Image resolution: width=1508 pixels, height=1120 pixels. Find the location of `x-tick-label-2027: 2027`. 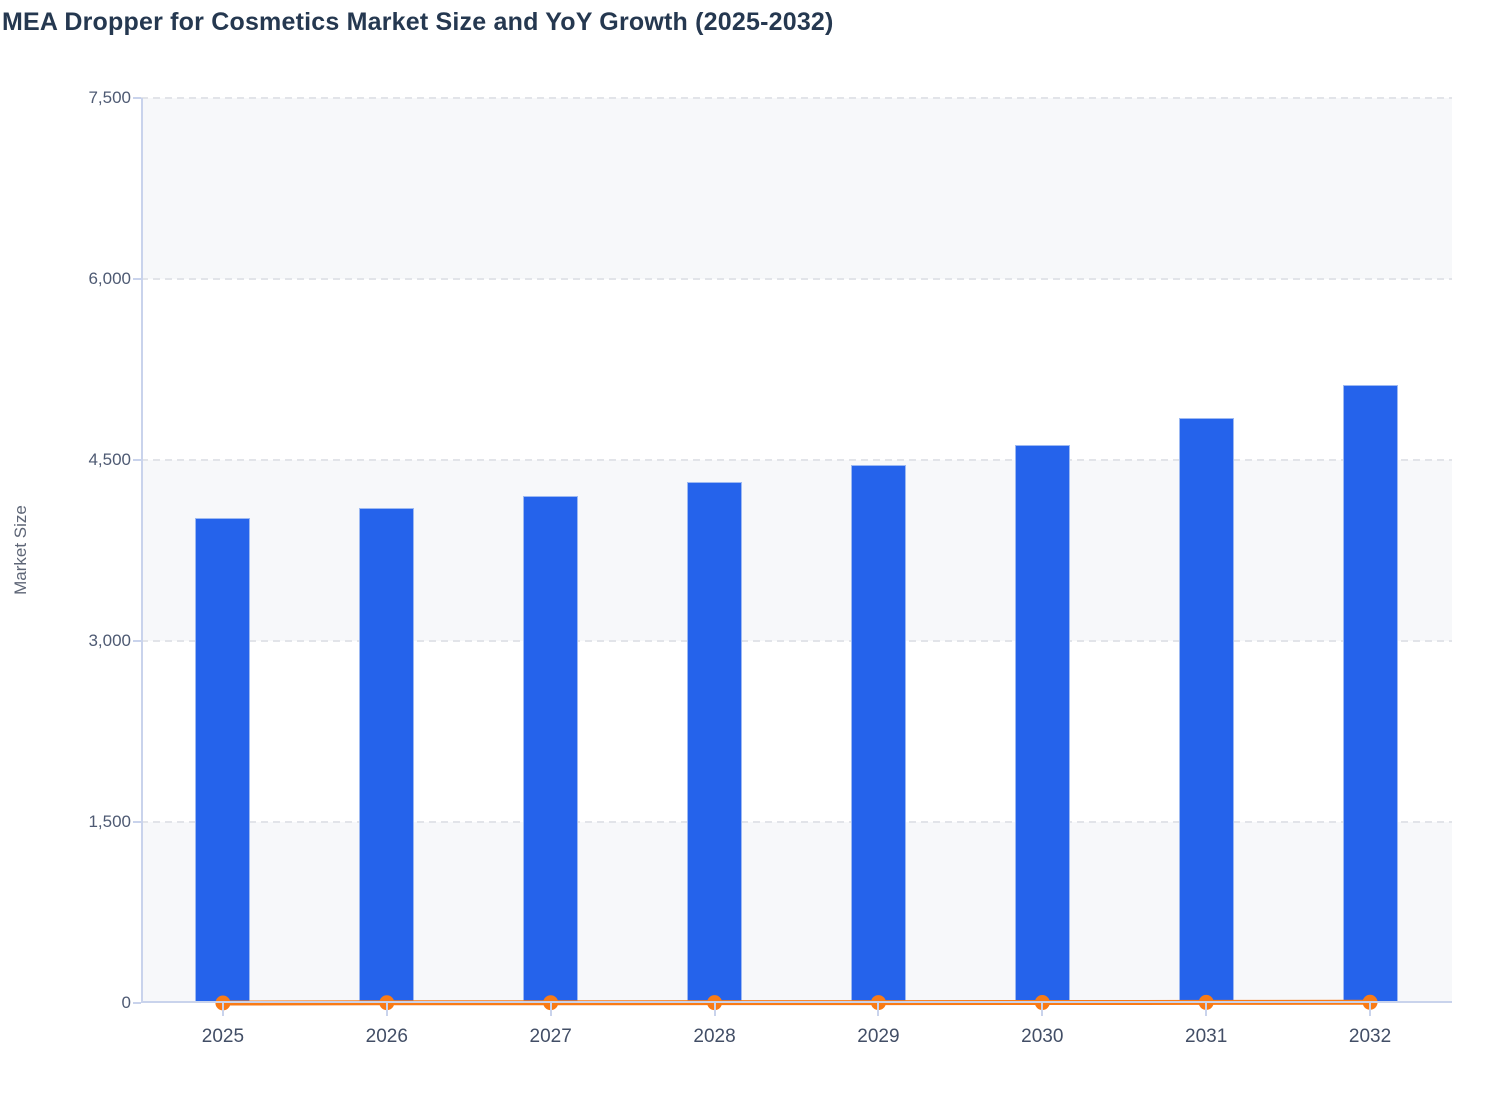

x-tick-label-2027: 2027 is located at coordinates (550, 1036).